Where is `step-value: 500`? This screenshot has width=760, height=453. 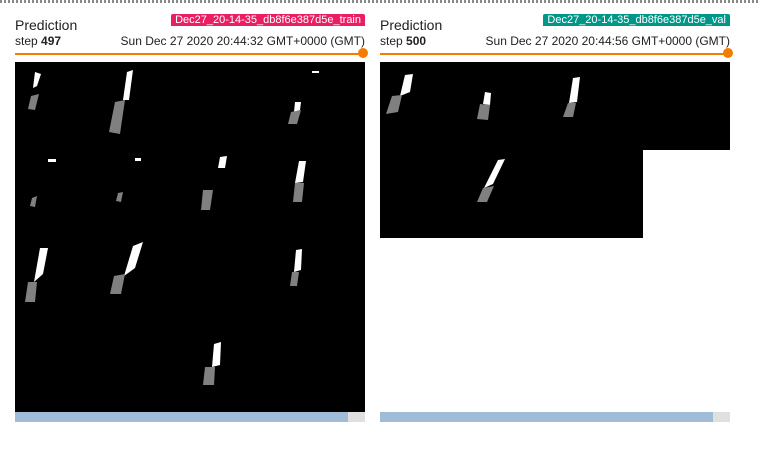 step-value: 500 is located at coordinates (416, 41).